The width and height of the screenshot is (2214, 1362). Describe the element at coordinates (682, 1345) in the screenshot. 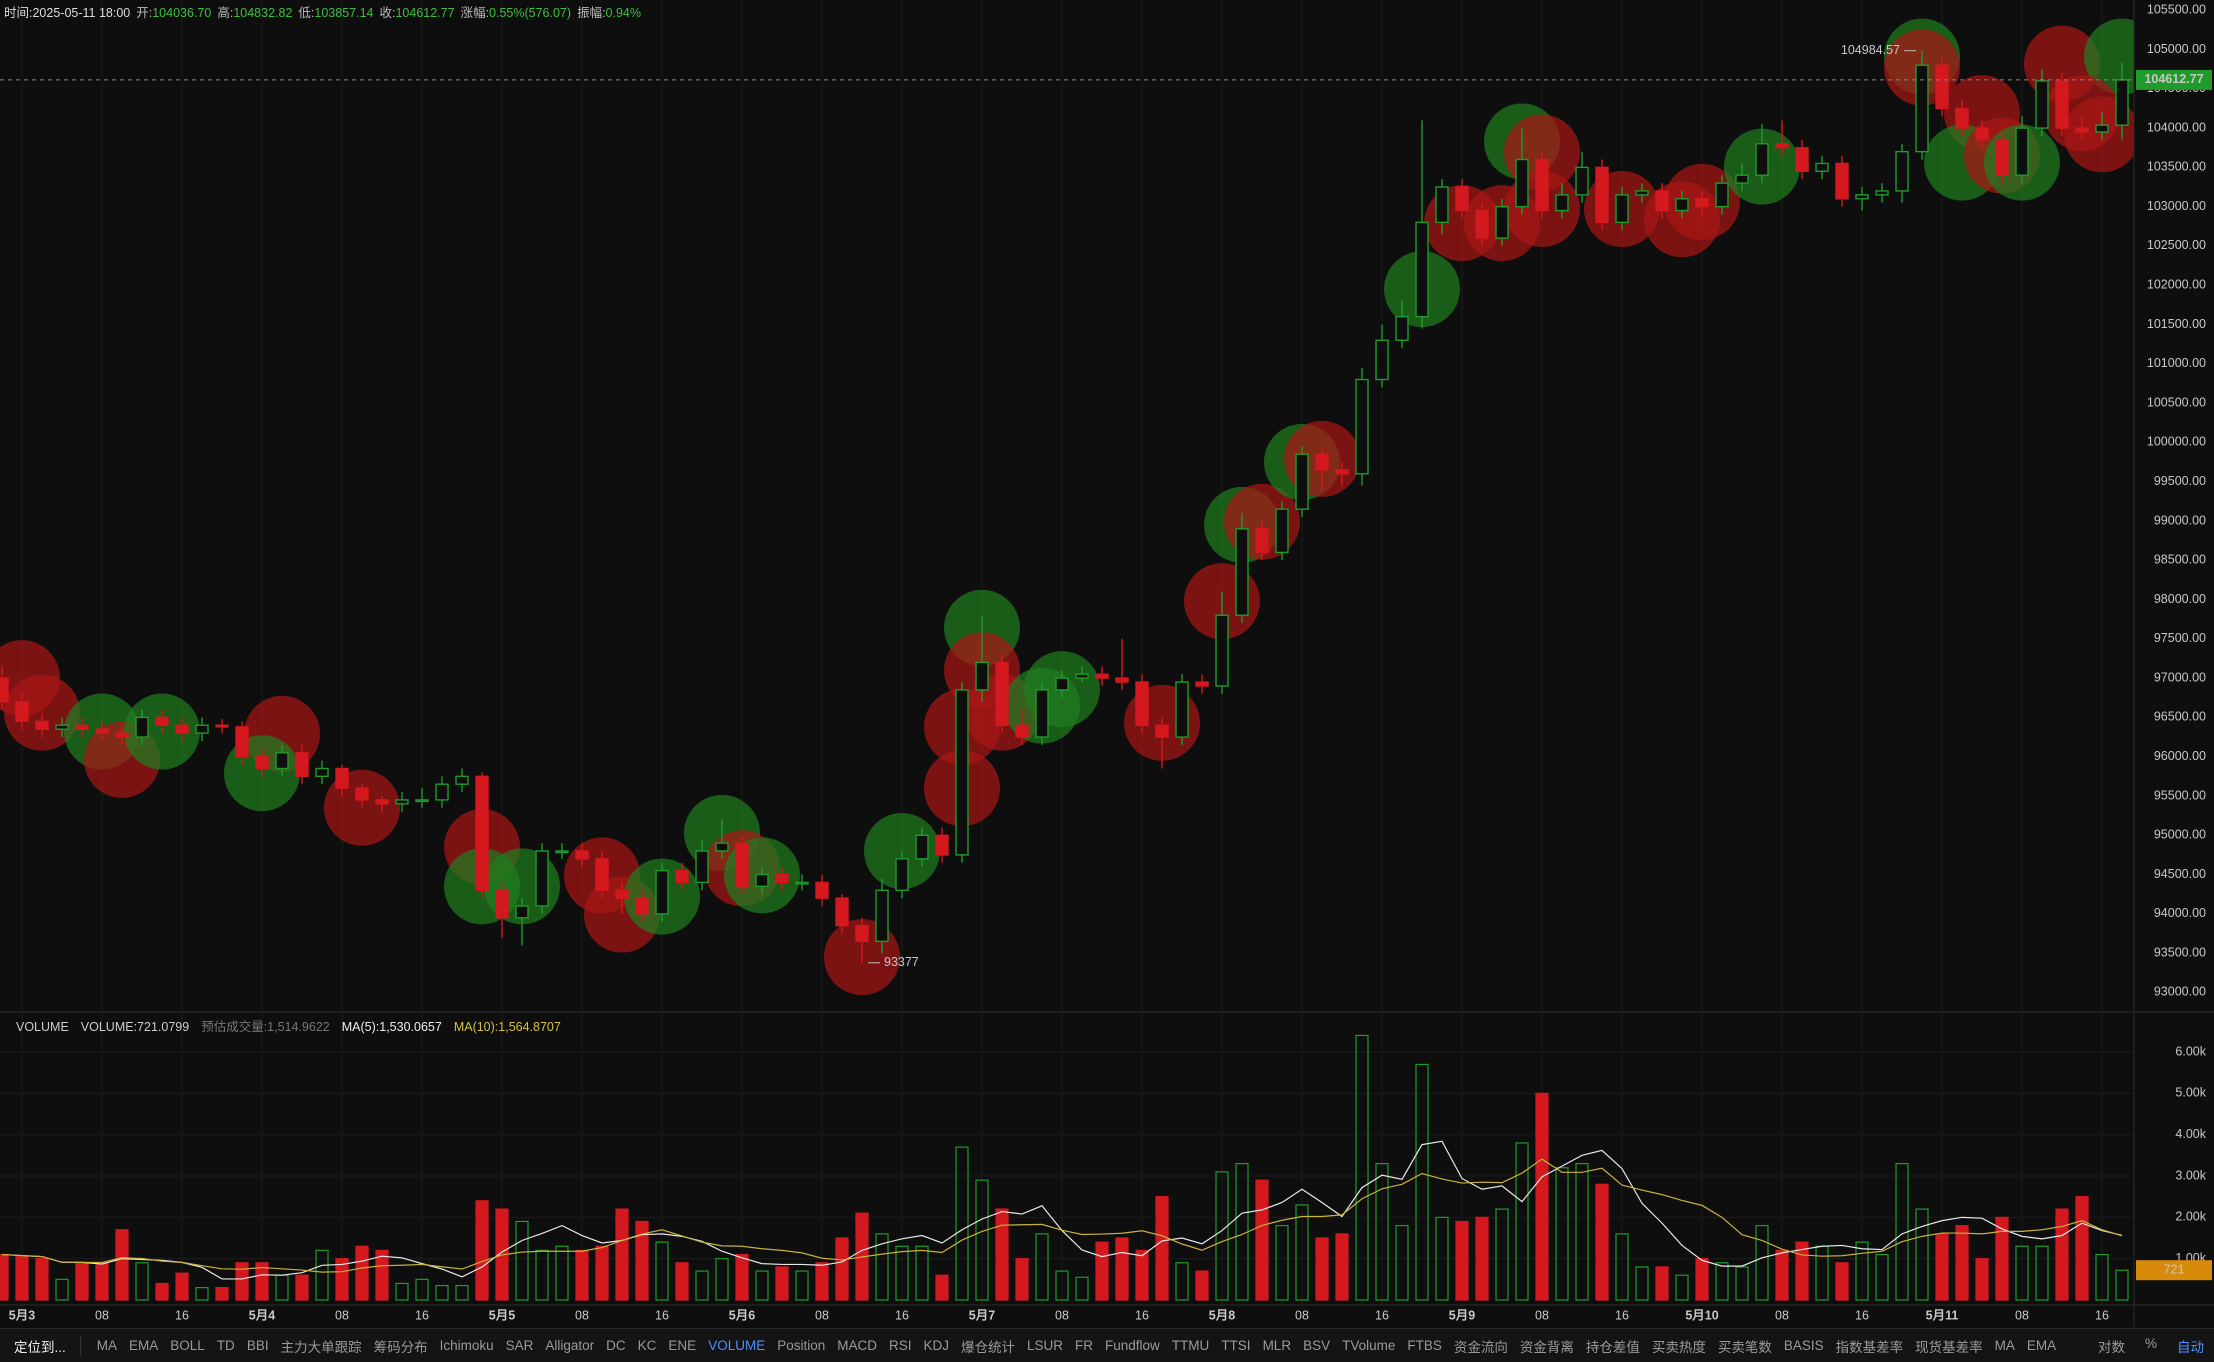

I see `indicator-button: ENE` at that location.